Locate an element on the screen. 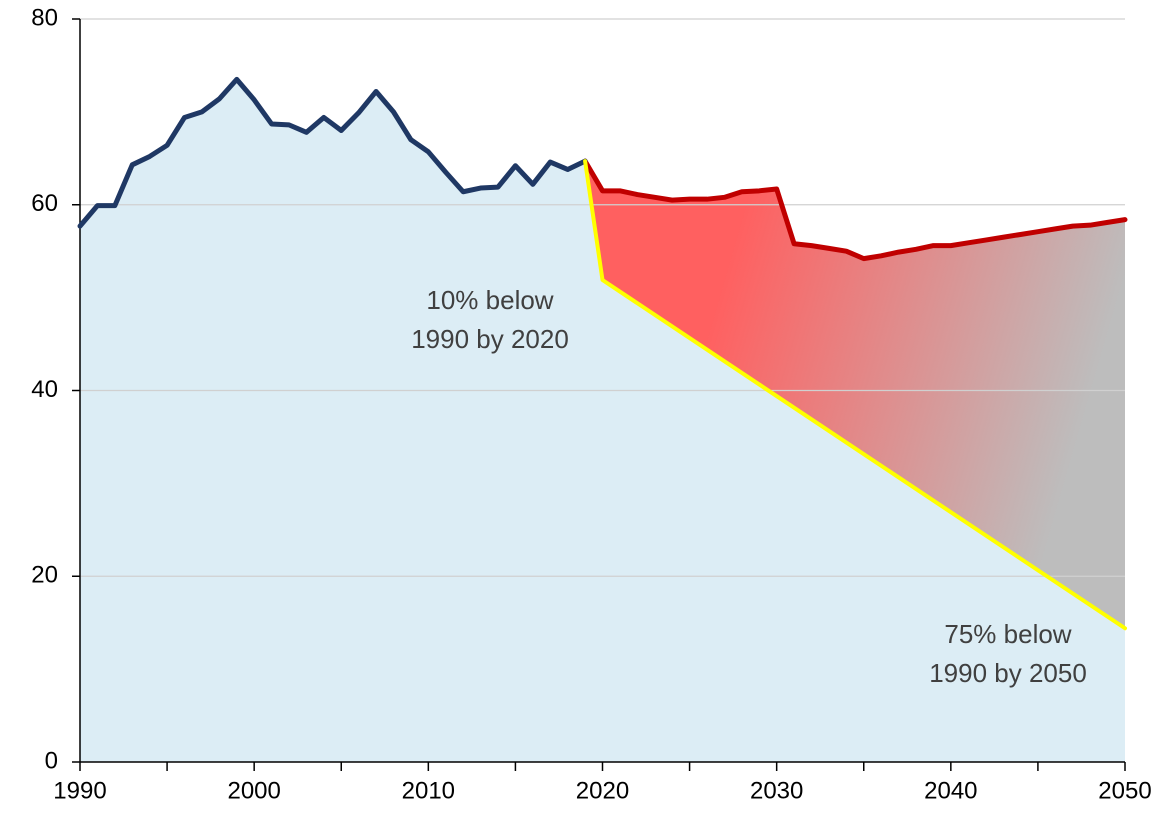 The height and width of the screenshot is (814, 1164). x-tick-label: 2050 is located at coordinates (1124, 790).